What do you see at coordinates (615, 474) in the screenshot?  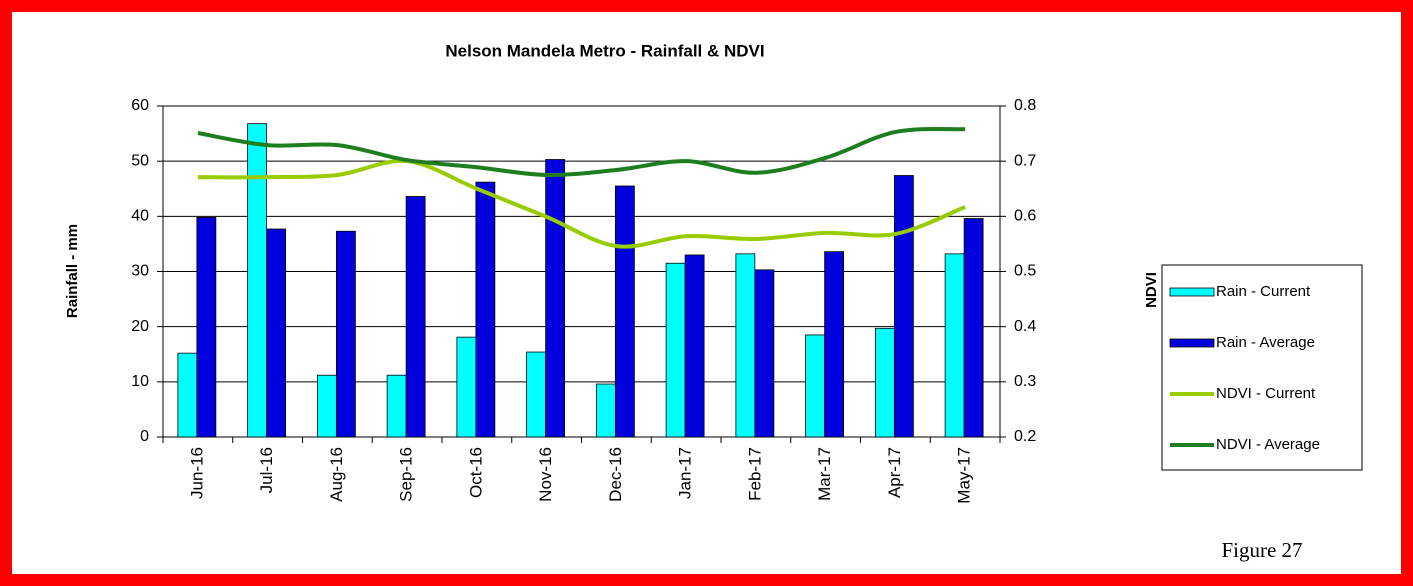 I see `x-tick-label: Dec-16` at bounding box center [615, 474].